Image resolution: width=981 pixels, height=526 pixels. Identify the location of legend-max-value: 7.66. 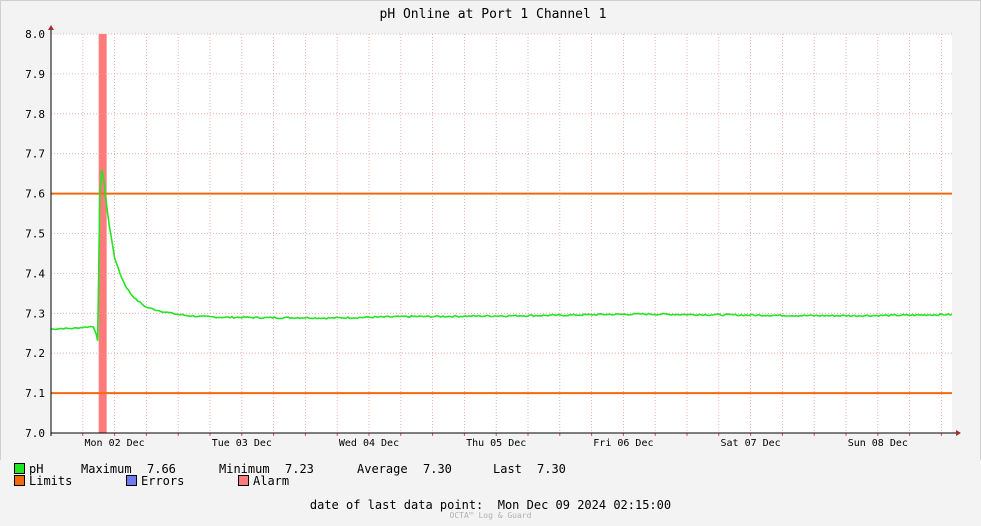
(161, 469).